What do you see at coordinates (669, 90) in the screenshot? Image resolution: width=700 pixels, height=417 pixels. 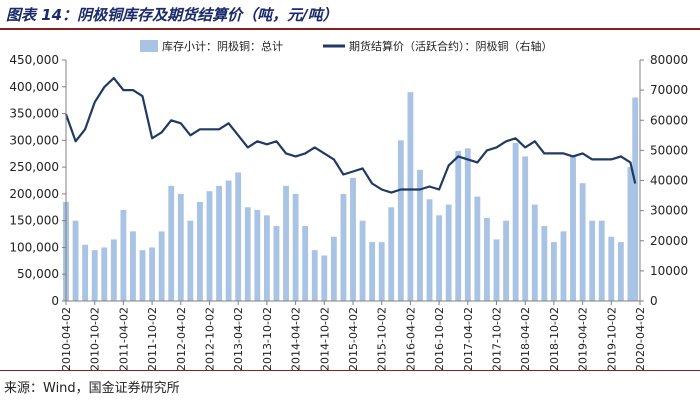 I see `y-right-tick-label: 70000` at bounding box center [669, 90].